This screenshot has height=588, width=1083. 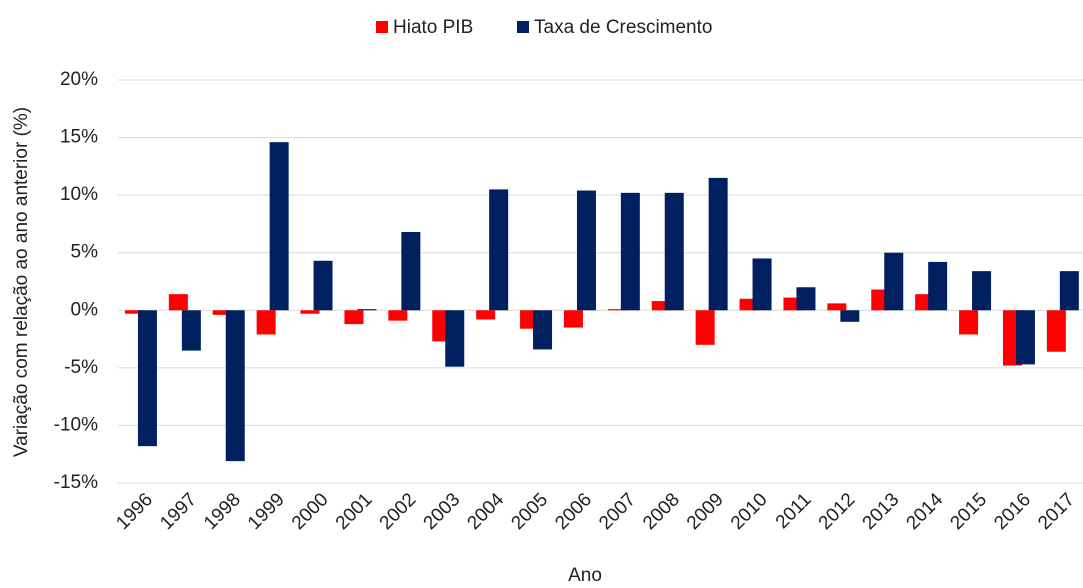 I want to click on x-tick-label: 2017, so click(x=1056, y=511).